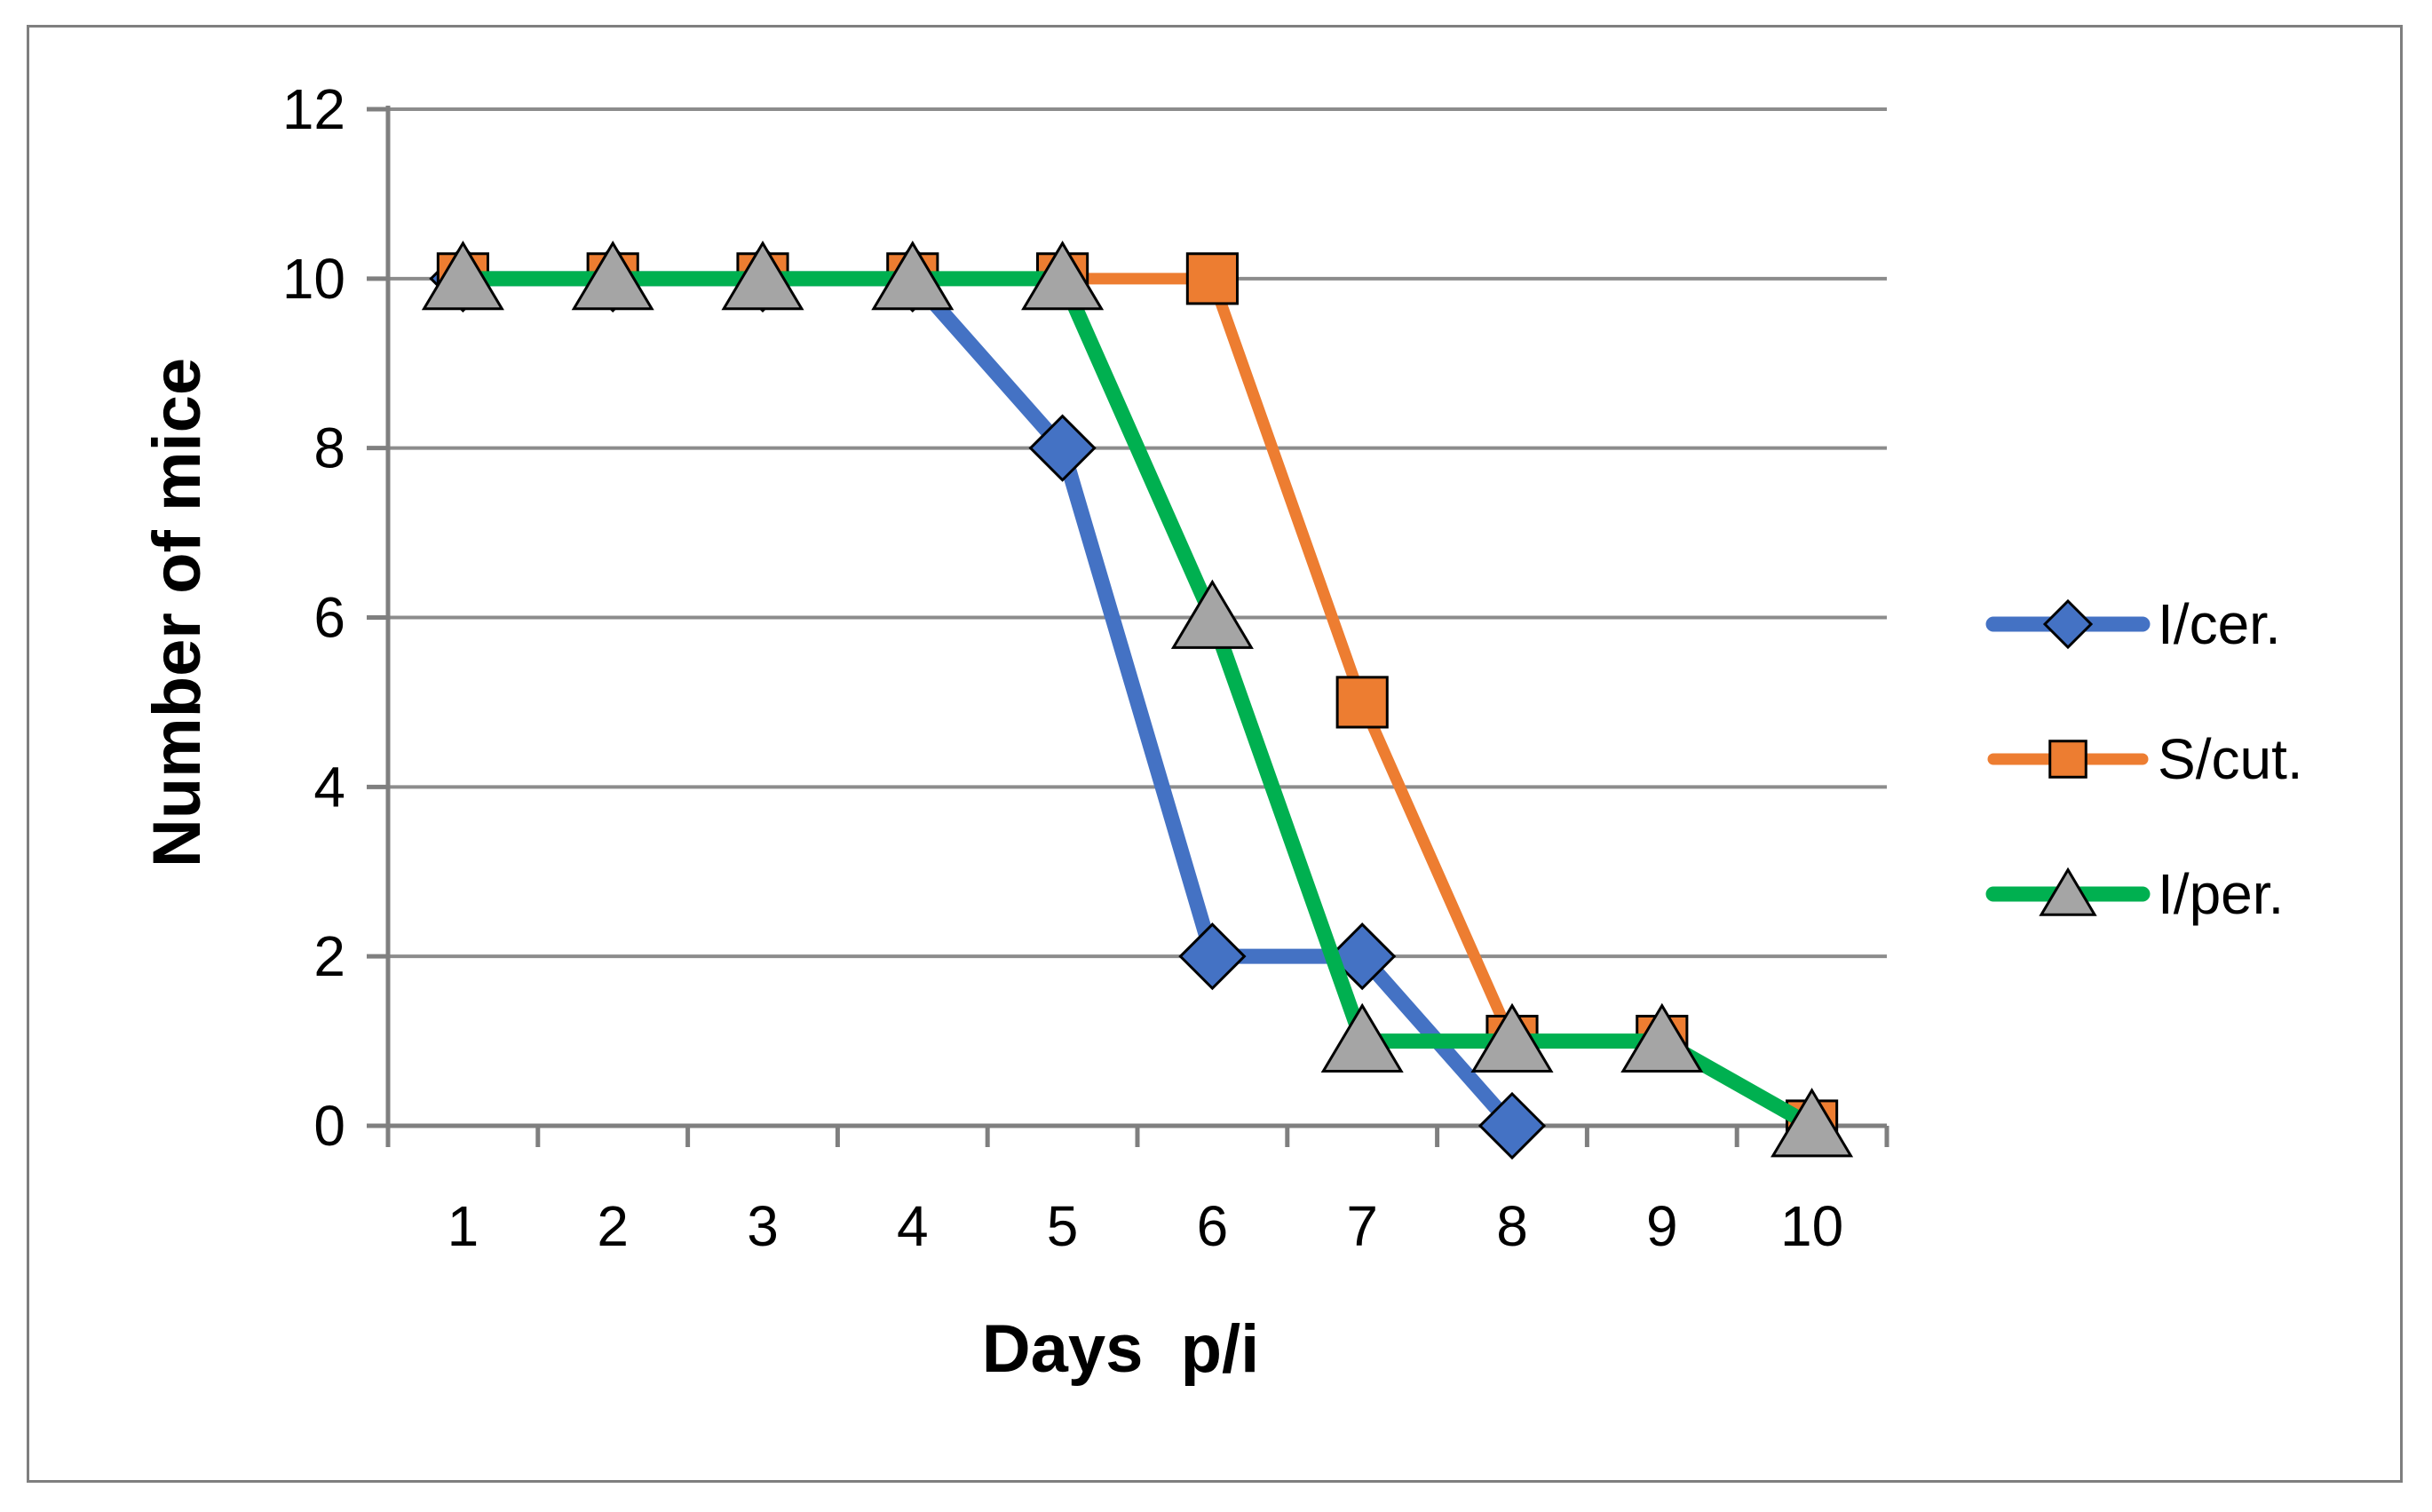  What do you see at coordinates (2231, 759) in the screenshot?
I see `legend-label: S/cut.` at bounding box center [2231, 759].